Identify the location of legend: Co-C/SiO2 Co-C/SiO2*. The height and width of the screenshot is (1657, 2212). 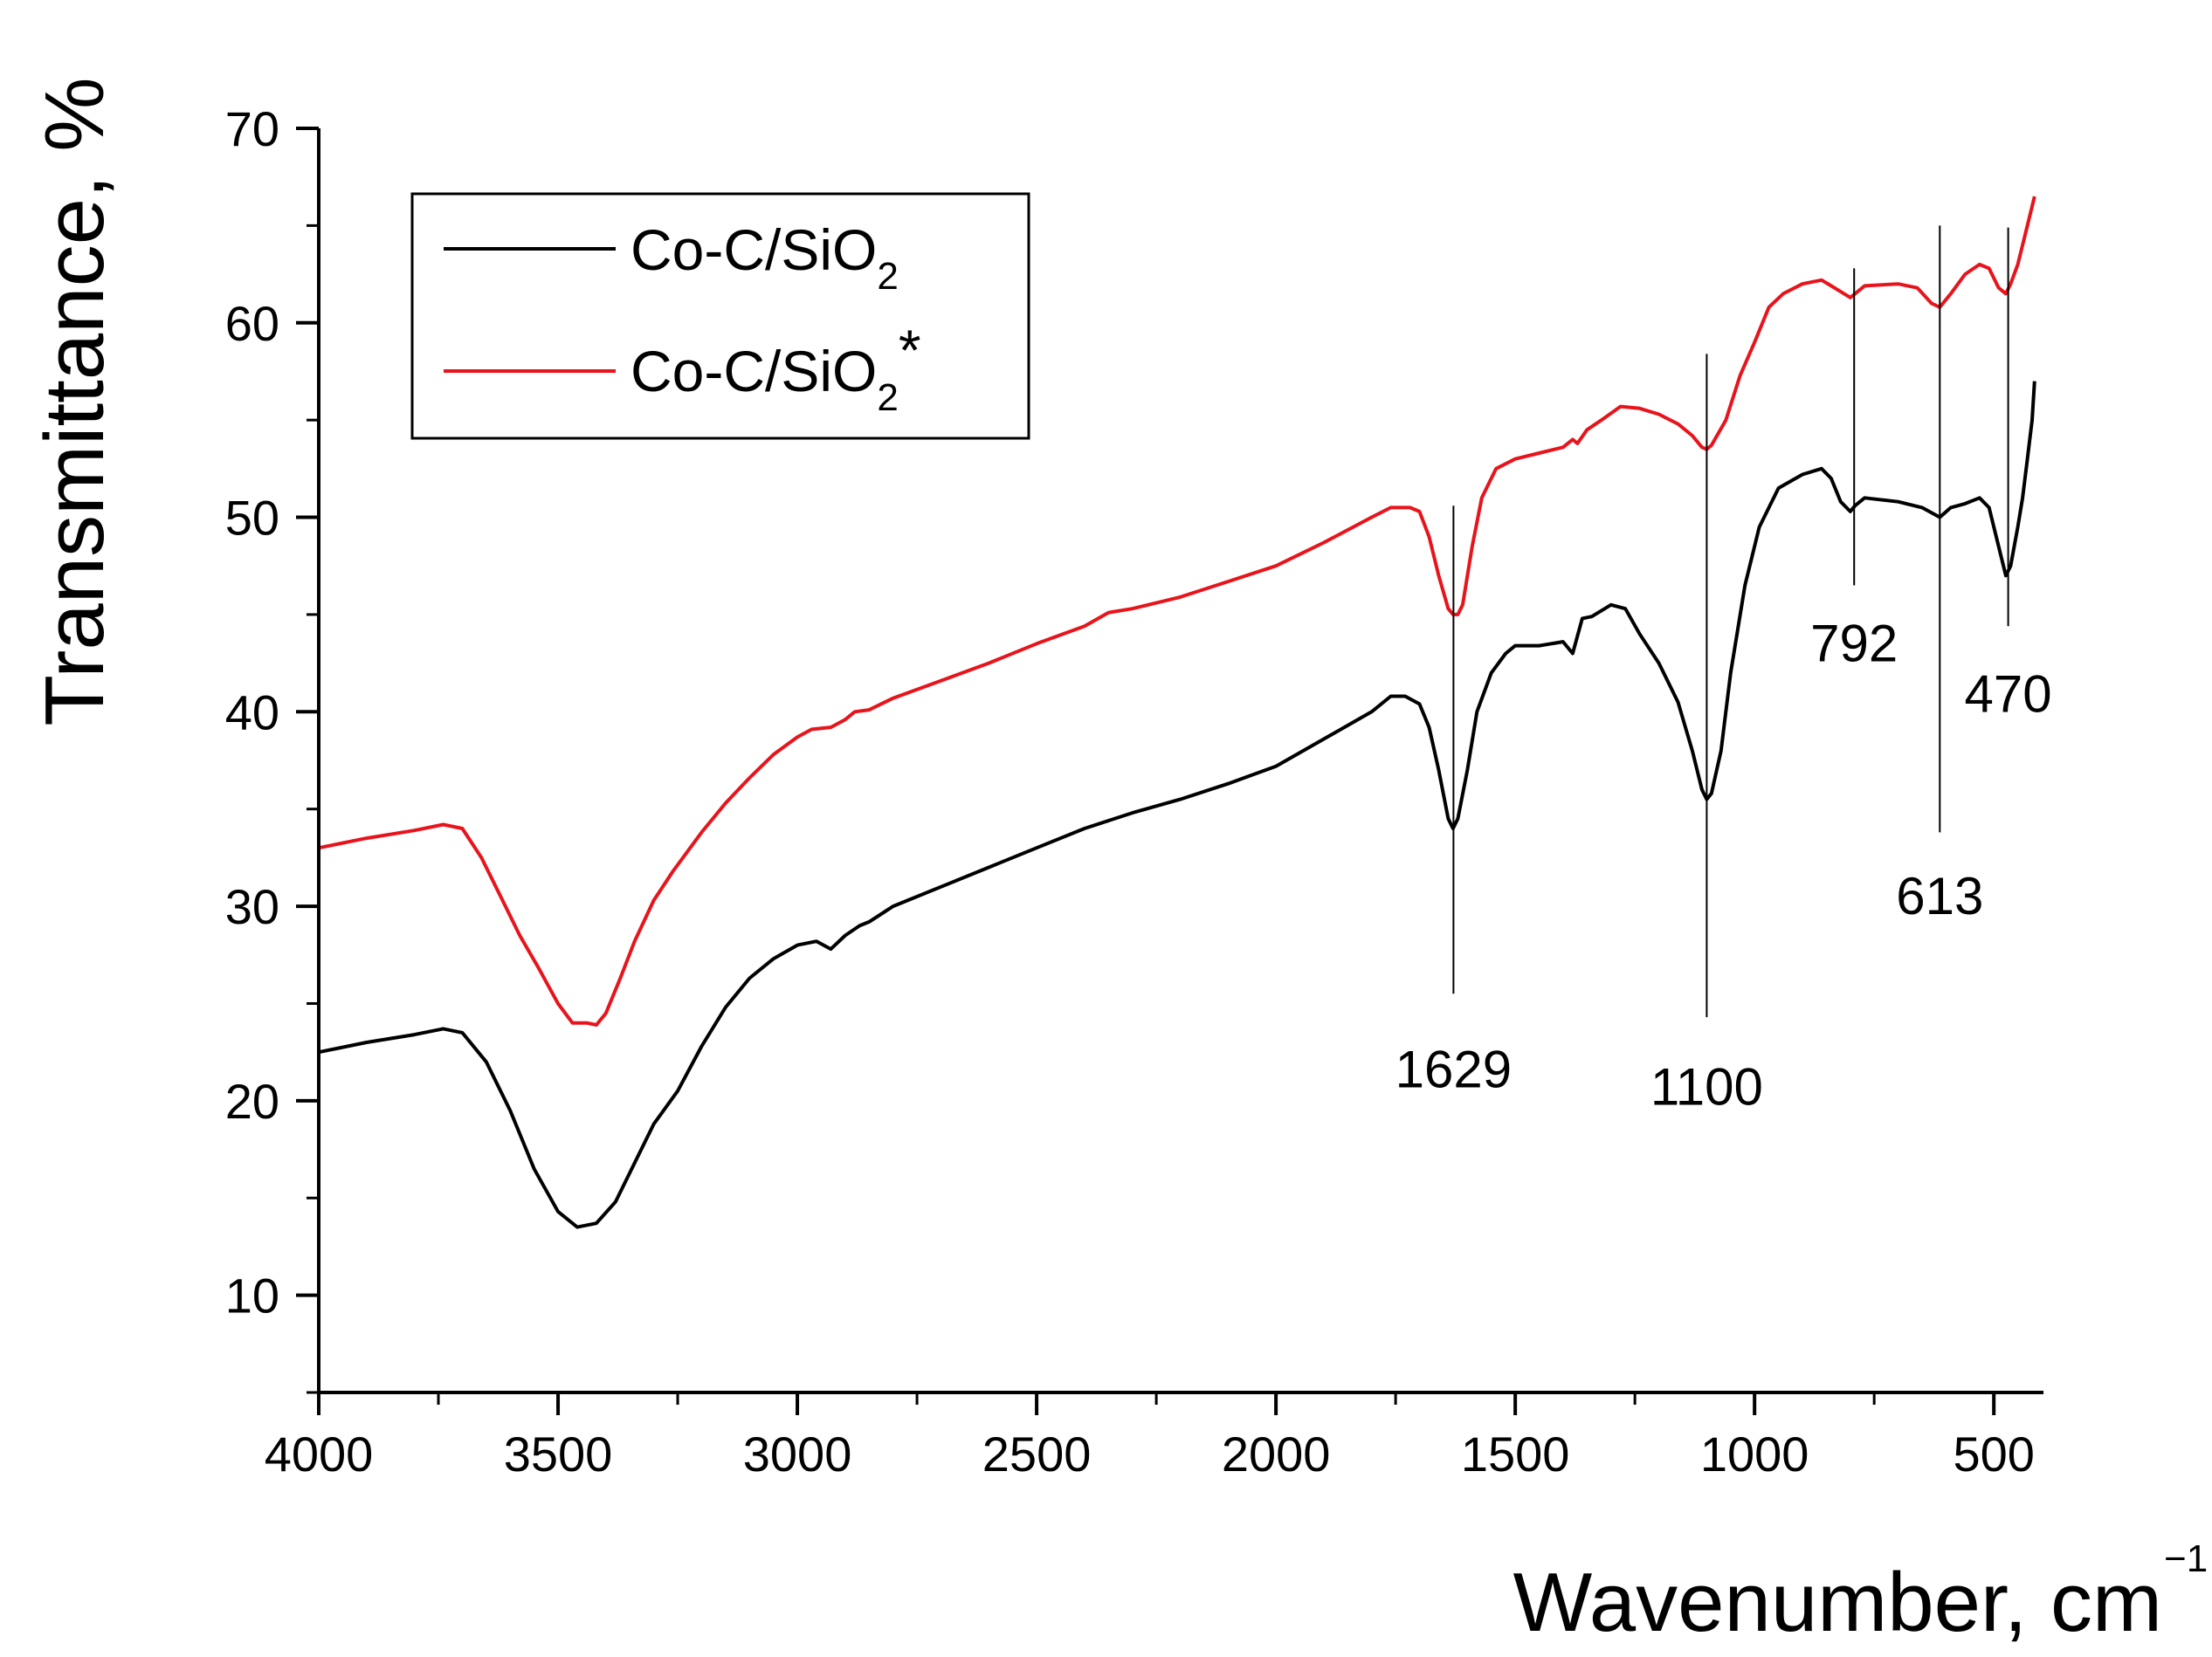
(720, 316).